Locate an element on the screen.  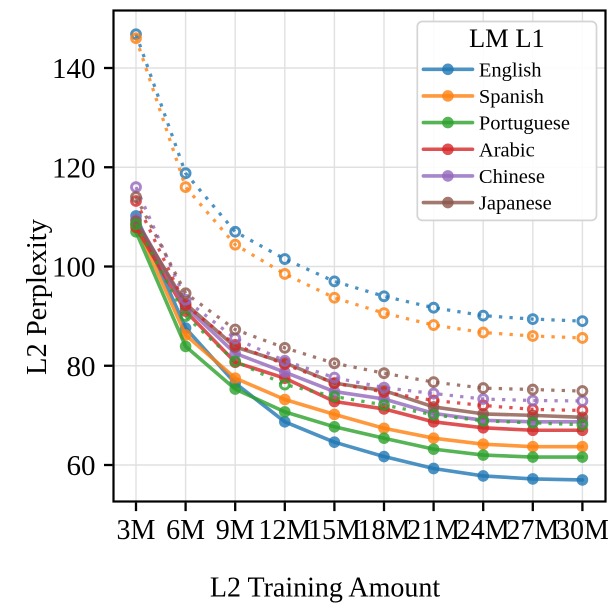
svg-text: Japanese is located at coordinates (515, 204).